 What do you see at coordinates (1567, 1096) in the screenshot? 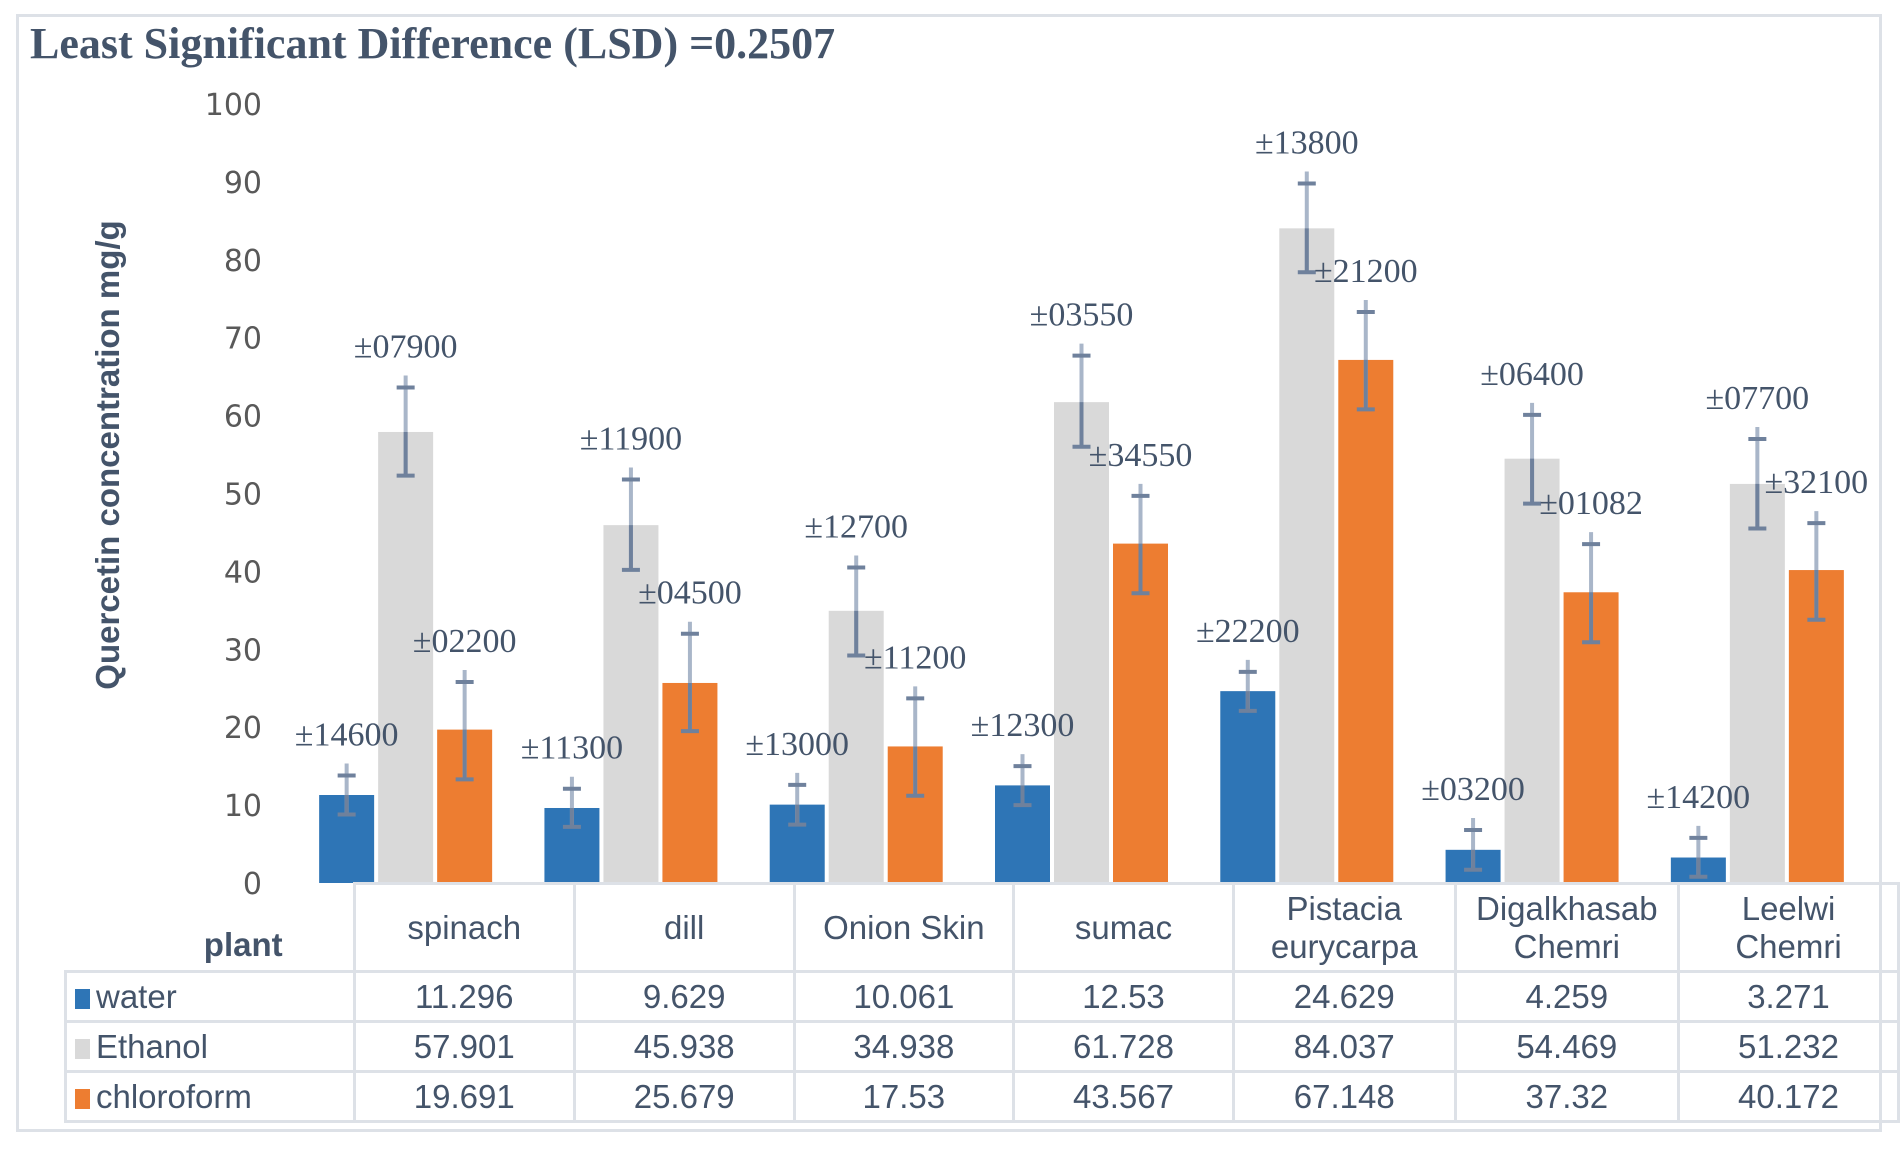
I see `table-cell: 37.32` at bounding box center [1567, 1096].